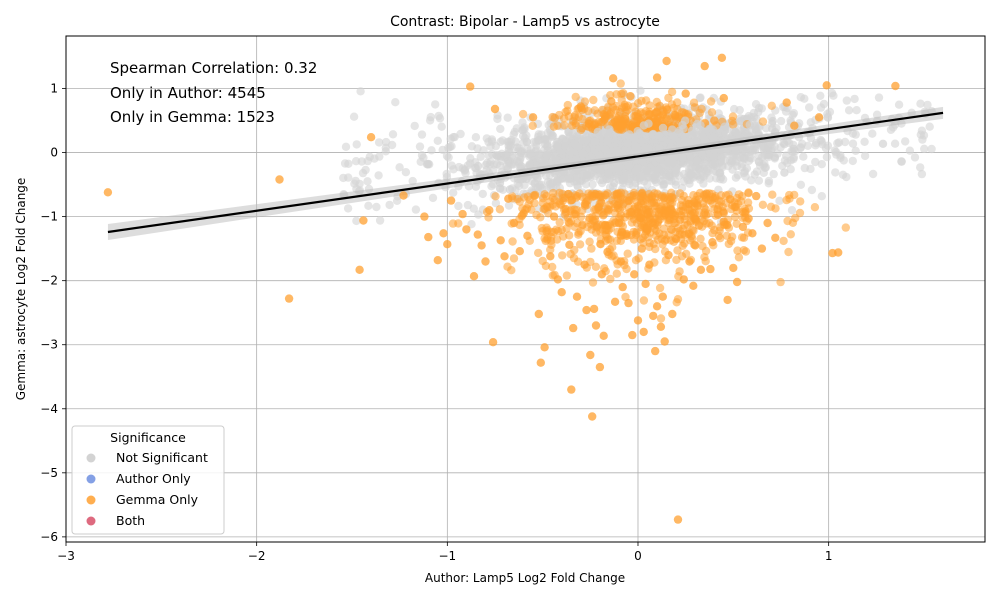  I want to click on legend-label-not-significant: Not Significant, so click(162, 457).